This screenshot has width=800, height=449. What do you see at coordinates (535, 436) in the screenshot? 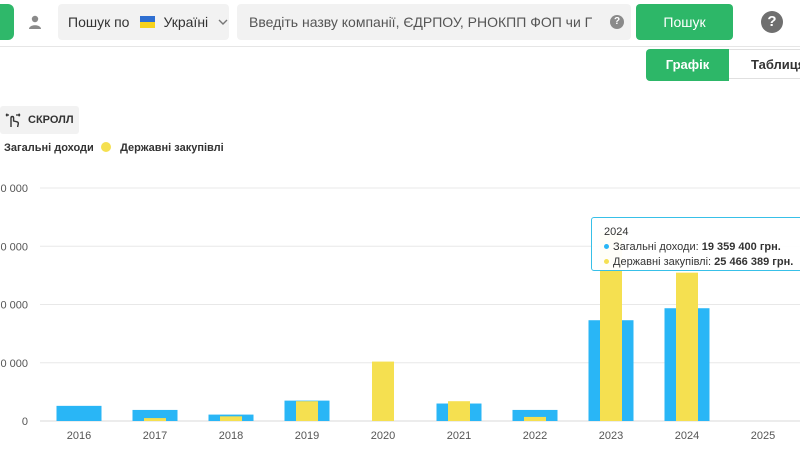
I see `x-tick-label: 2022` at bounding box center [535, 436].